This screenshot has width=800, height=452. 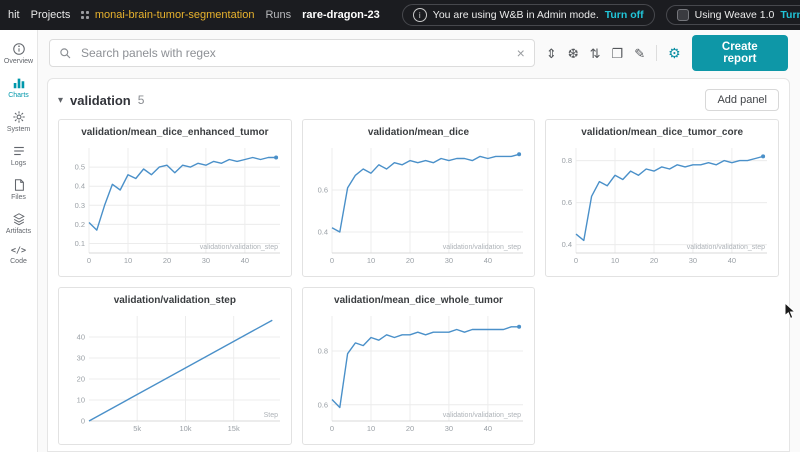 I want to click on snowflake-icon: ❆, so click(x=573, y=53).